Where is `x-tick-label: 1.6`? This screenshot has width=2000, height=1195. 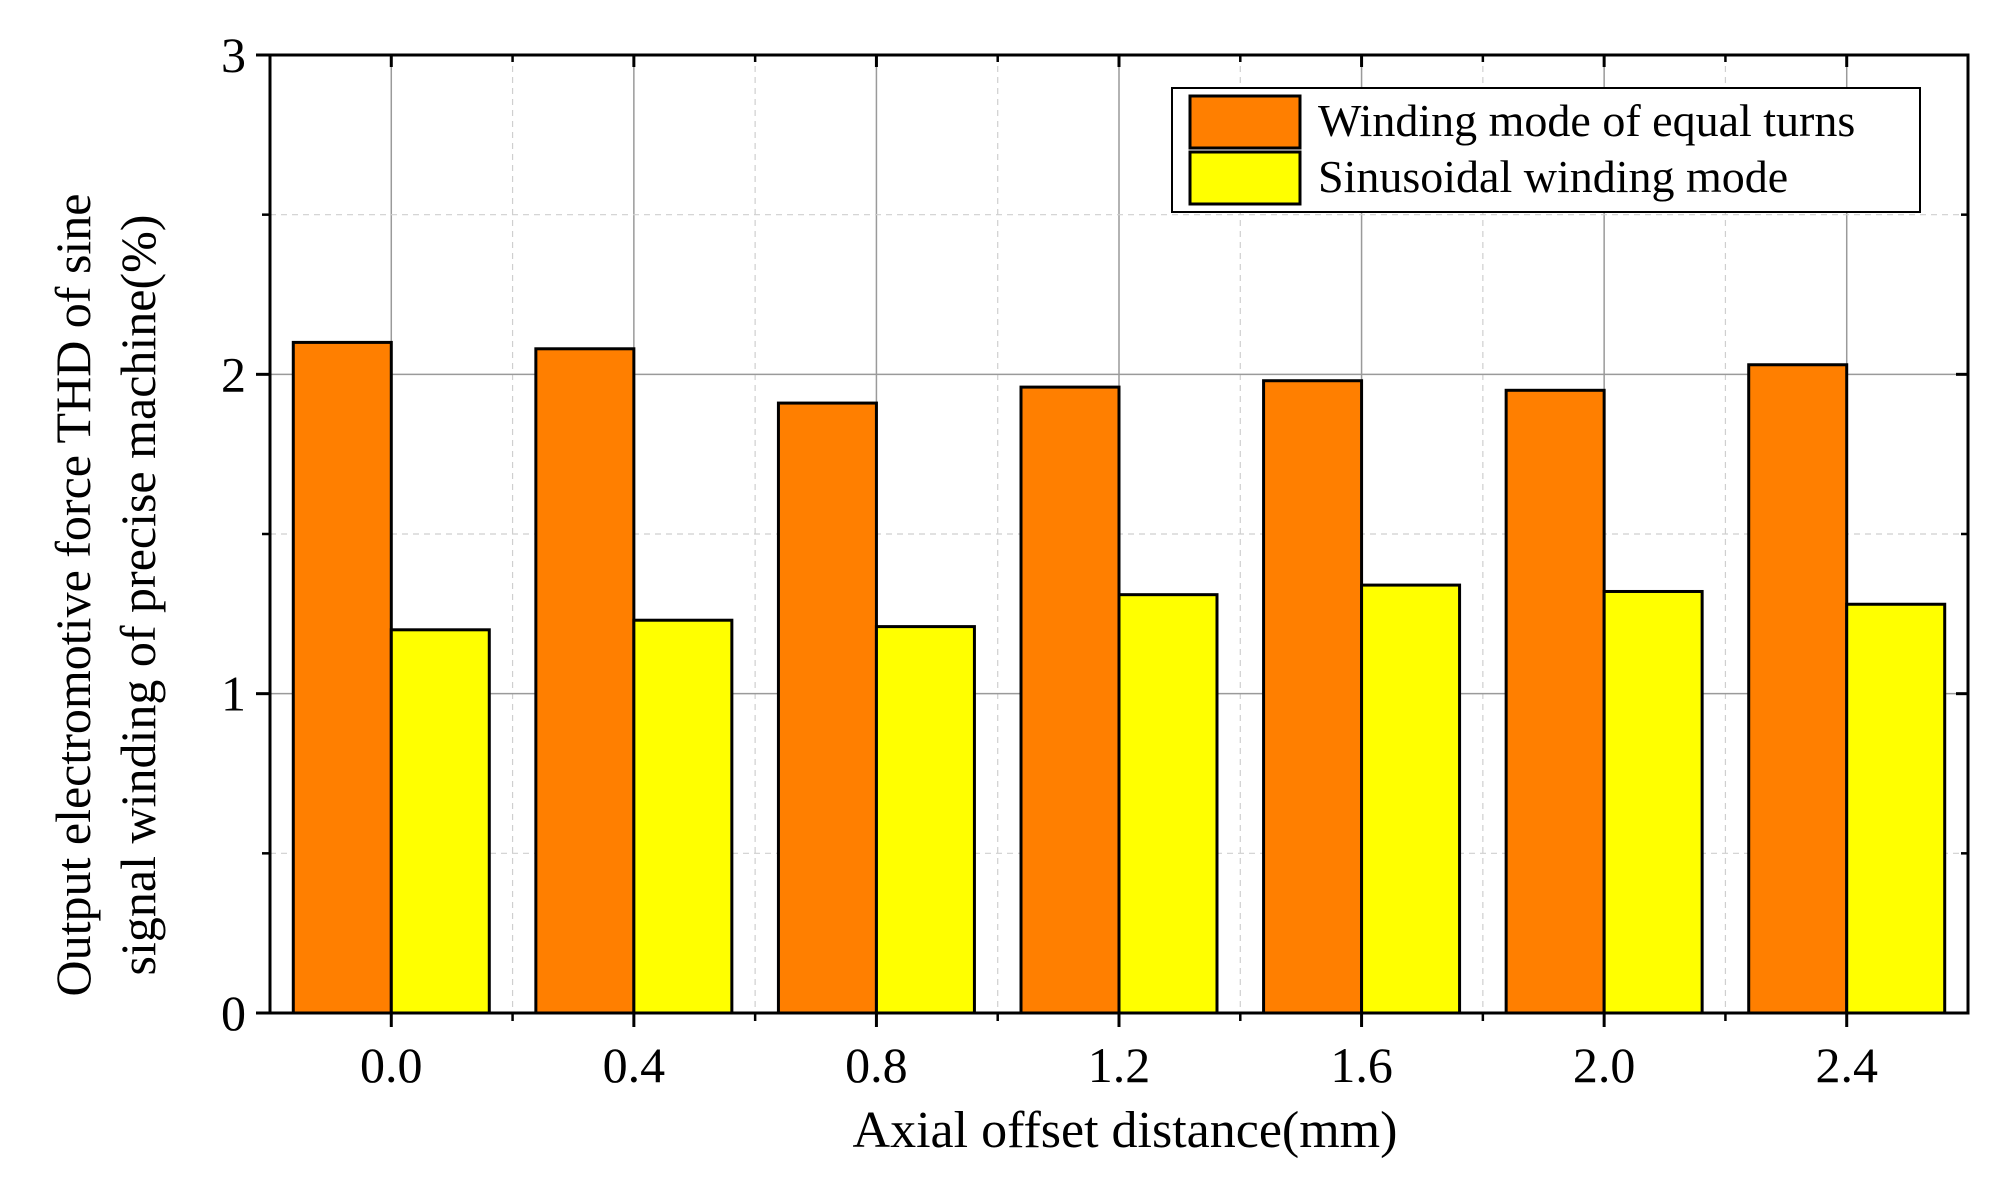
x-tick-label: 1.6 is located at coordinates (1361, 1065).